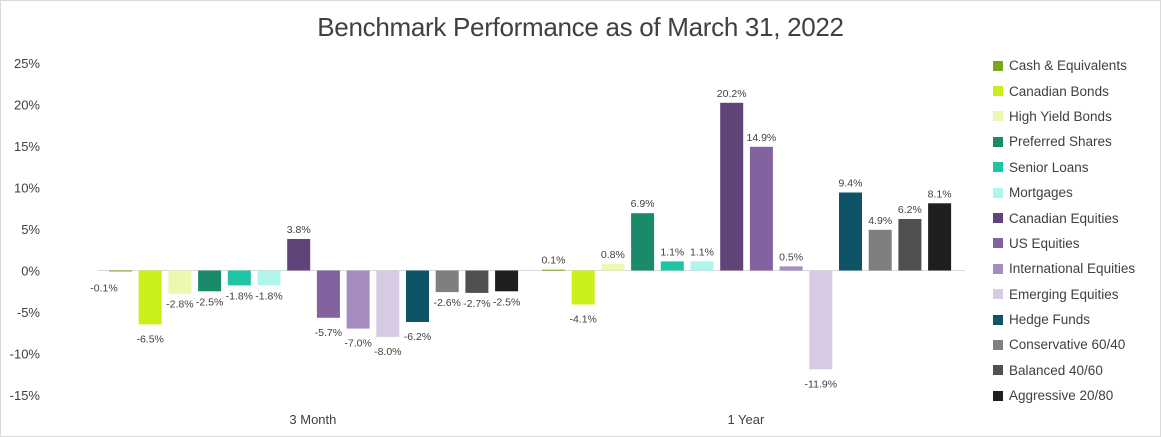 The width and height of the screenshot is (1161, 437). Describe the element at coordinates (762, 138) in the screenshot. I see `data-label: 14.9%` at that location.